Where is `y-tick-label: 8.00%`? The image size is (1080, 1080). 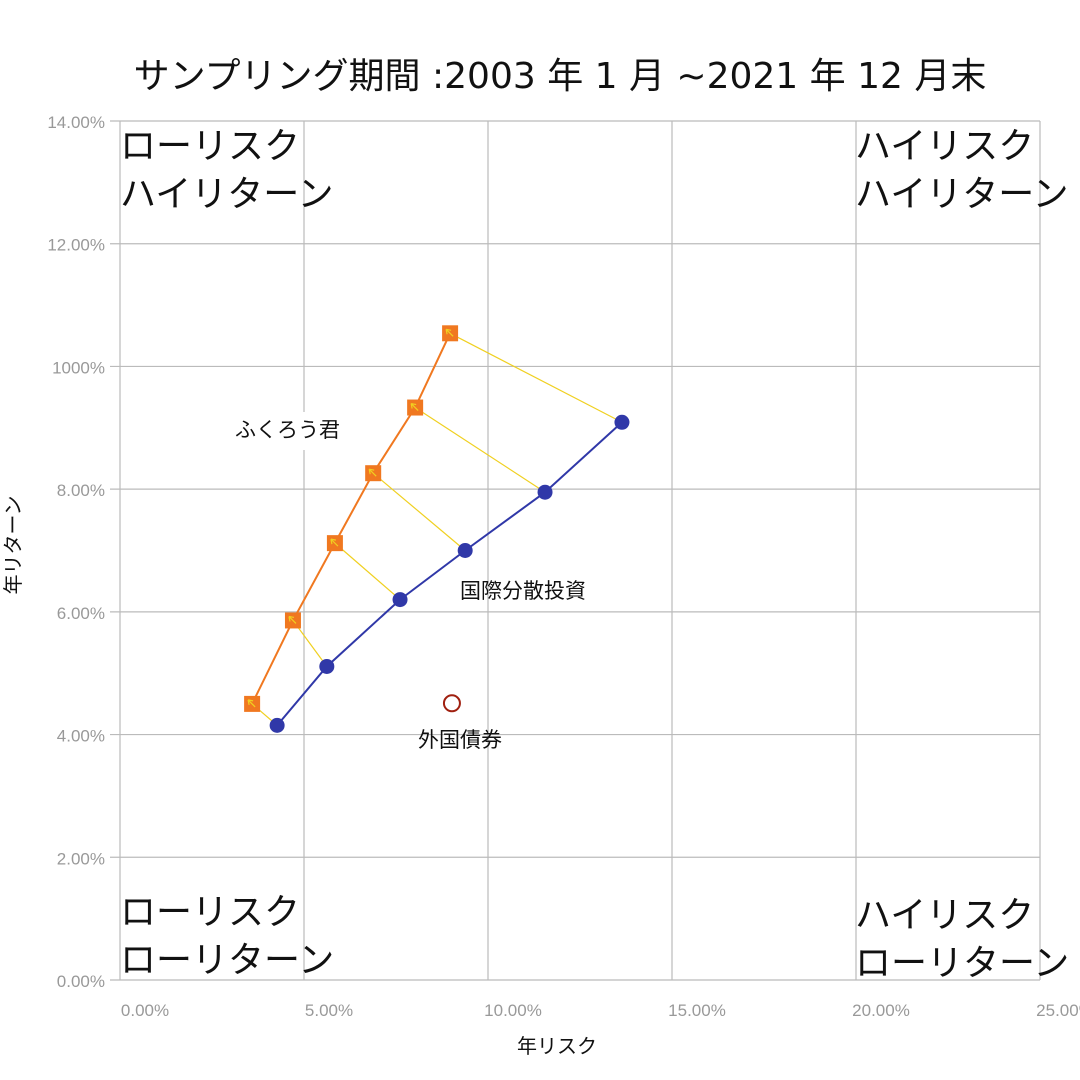 y-tick-label: 8.00% is located at coordinates (81, 490).